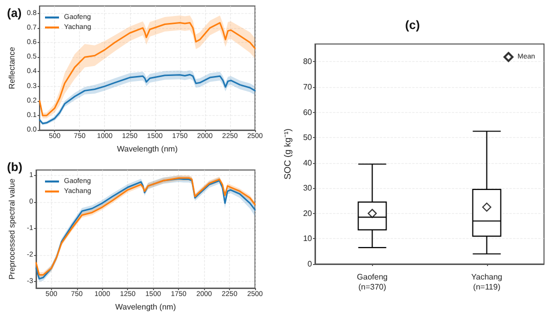  What do you see at coordinates (12, 68) in the screenshot?
I see `y-axis-title: Reflectance` at bounding box center [12, 68].